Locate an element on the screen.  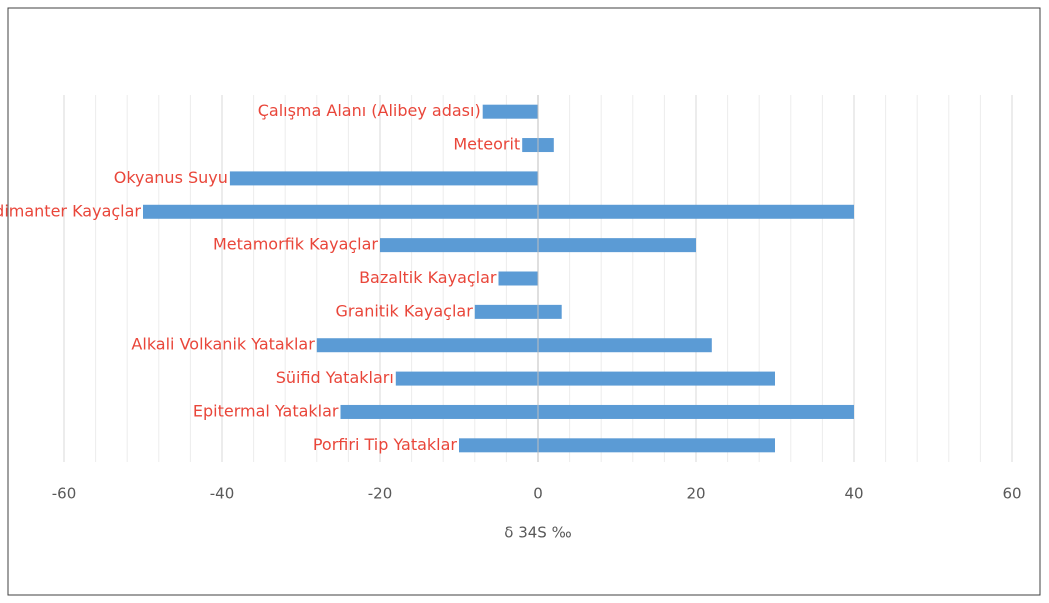
category-label: Çalışma Alanı (Alibey adası) is located at coordinates (369, 110).